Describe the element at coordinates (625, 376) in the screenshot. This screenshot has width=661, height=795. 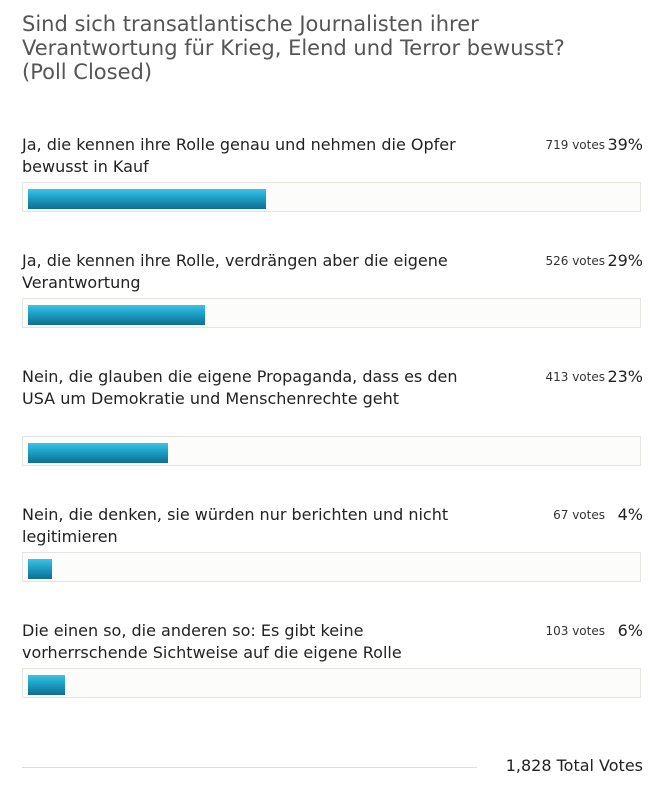
I see `answer-percent: 23%` at that location.